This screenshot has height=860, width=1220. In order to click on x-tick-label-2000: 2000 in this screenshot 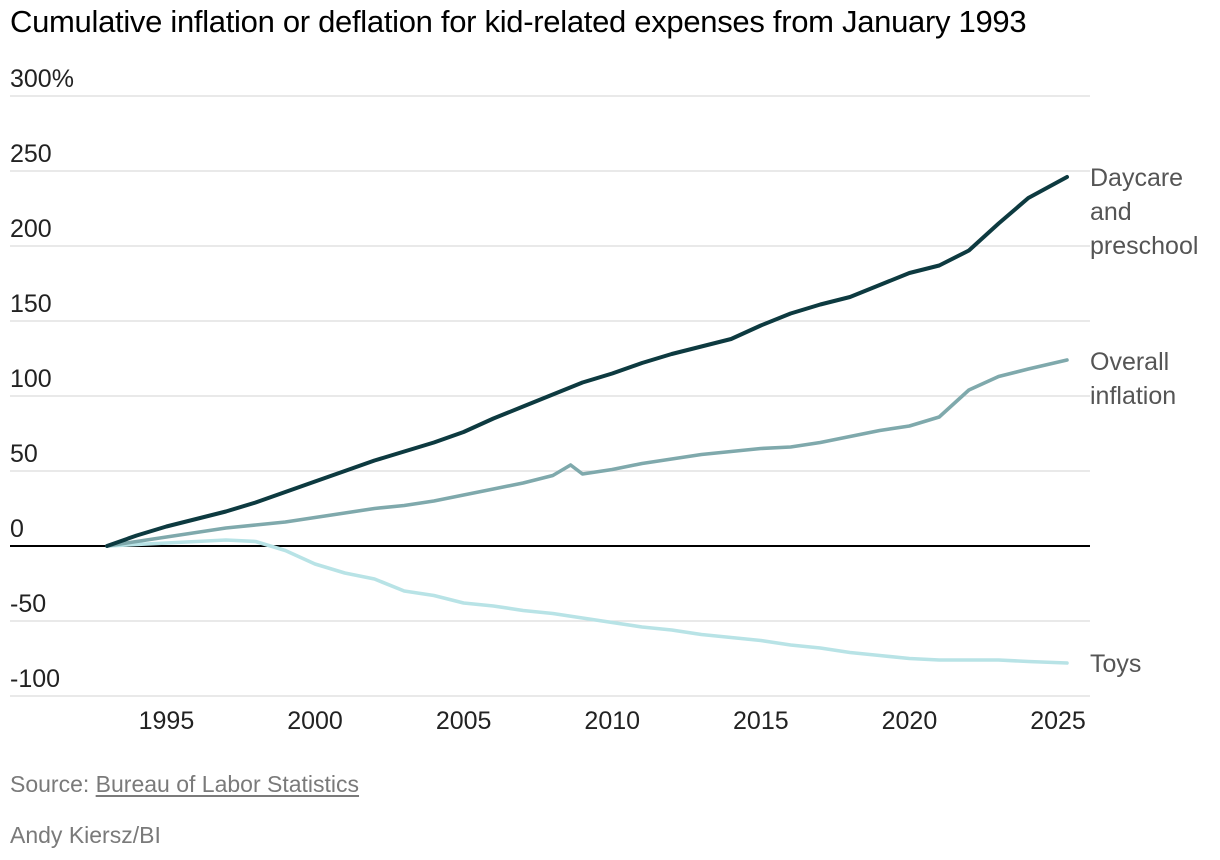, I will do `click(315, 721)`.